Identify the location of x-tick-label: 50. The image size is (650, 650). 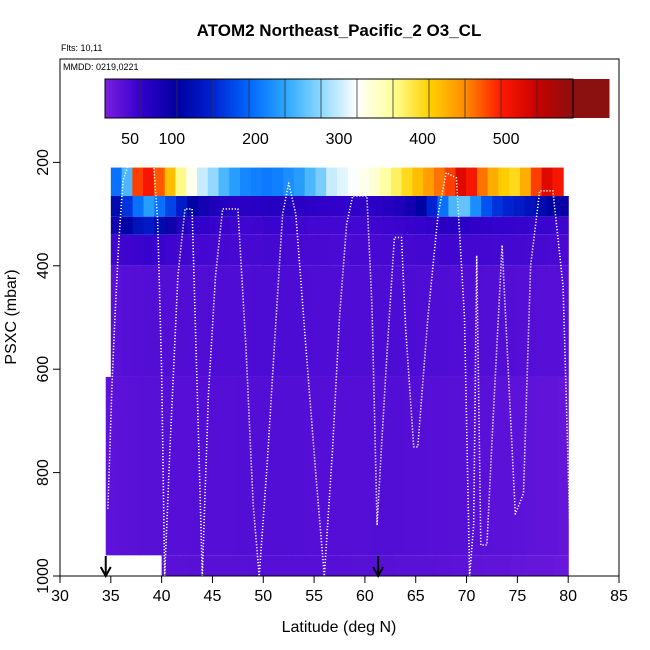
(263, 596).